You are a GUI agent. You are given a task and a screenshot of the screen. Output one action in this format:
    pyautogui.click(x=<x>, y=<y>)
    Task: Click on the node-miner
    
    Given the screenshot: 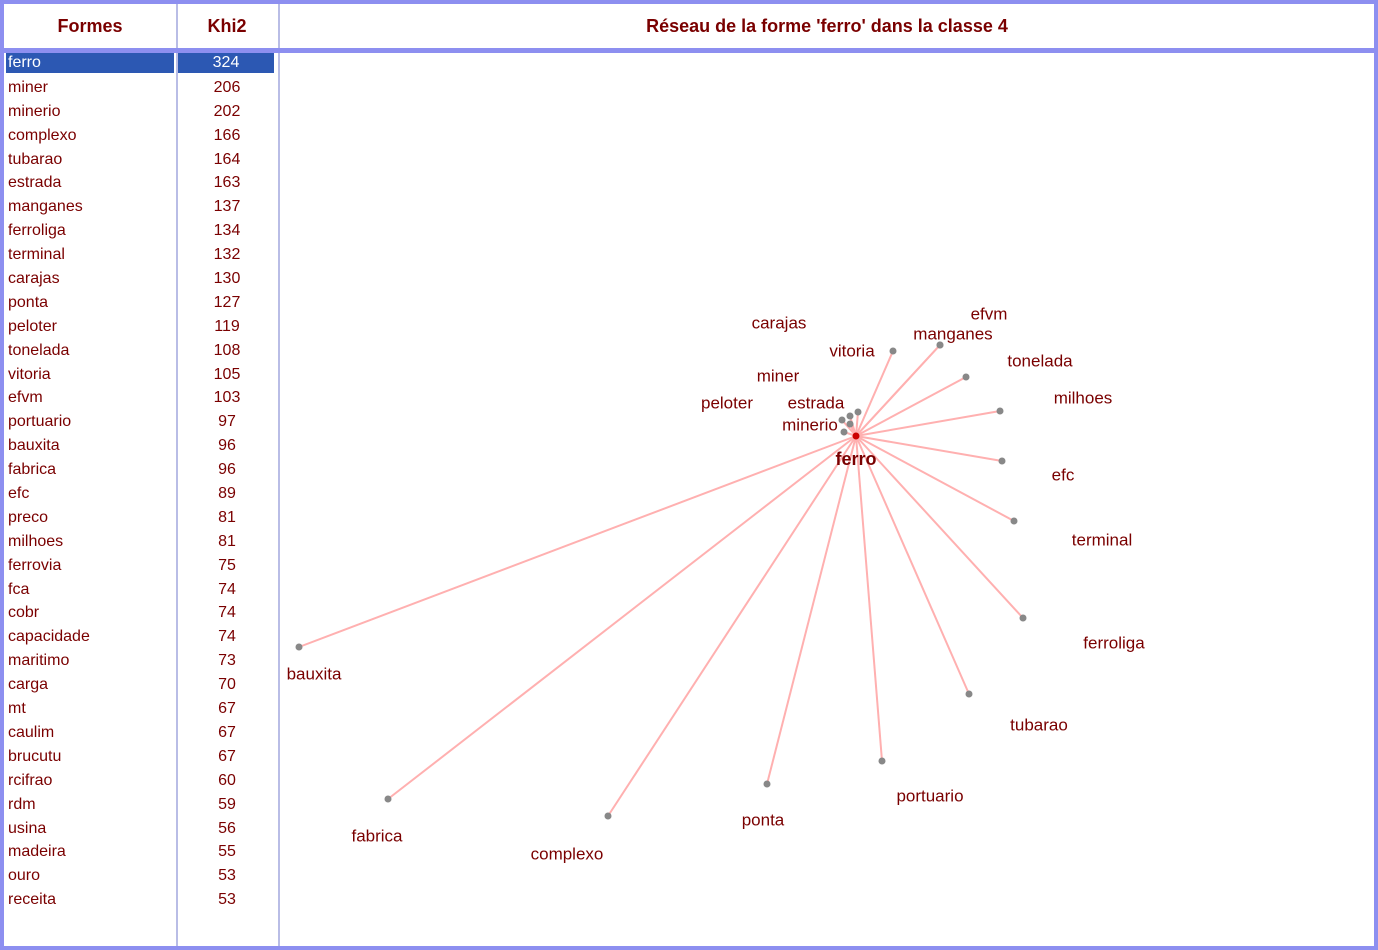 What is the action you would take?
    pyautogui.click(x=850, y=416)
    